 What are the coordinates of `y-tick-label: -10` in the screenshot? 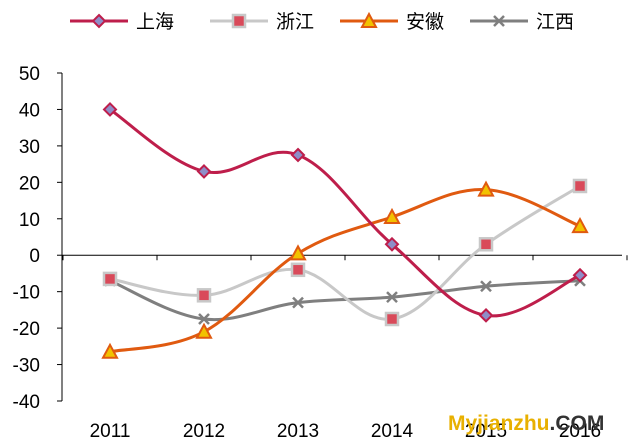 It's located at (26, 293).